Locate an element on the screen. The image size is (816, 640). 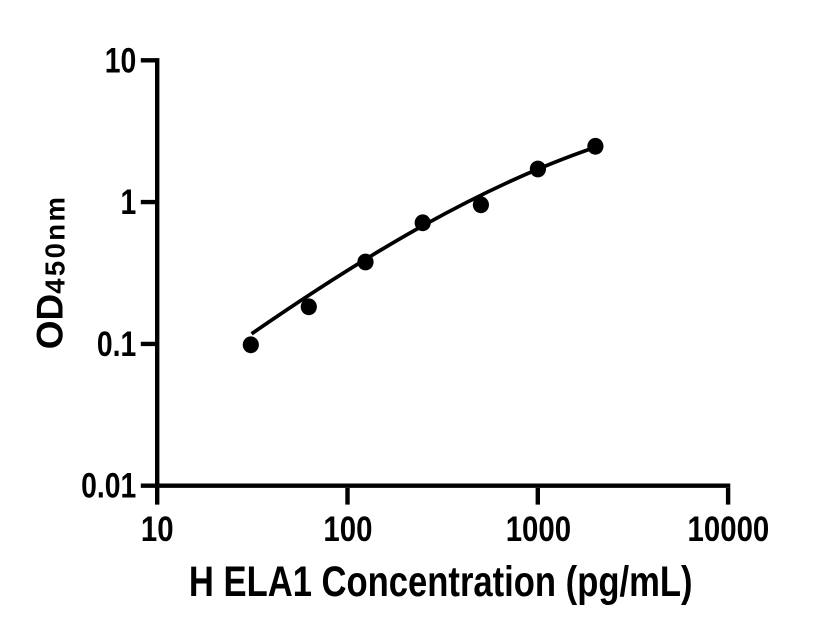
svg-text: 10000 is located at coordinates (729, 529).